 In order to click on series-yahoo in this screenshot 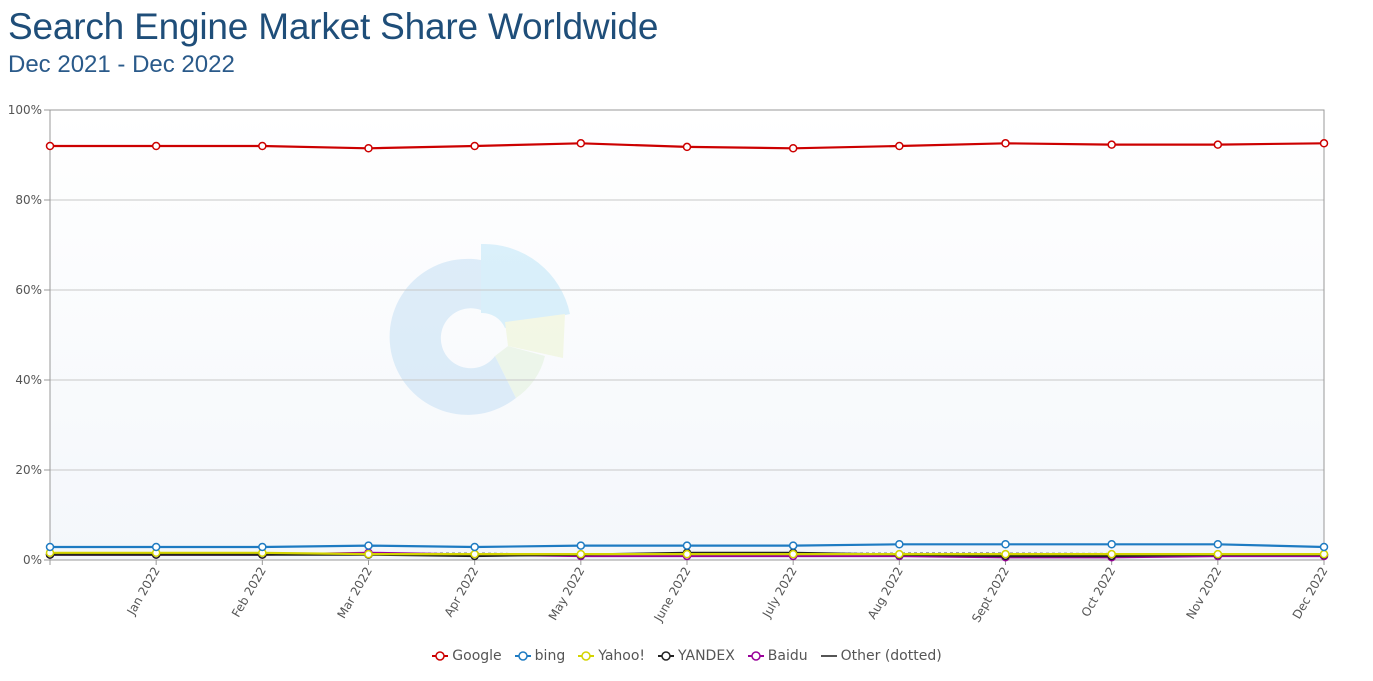, I will do `click(687, 553)`.